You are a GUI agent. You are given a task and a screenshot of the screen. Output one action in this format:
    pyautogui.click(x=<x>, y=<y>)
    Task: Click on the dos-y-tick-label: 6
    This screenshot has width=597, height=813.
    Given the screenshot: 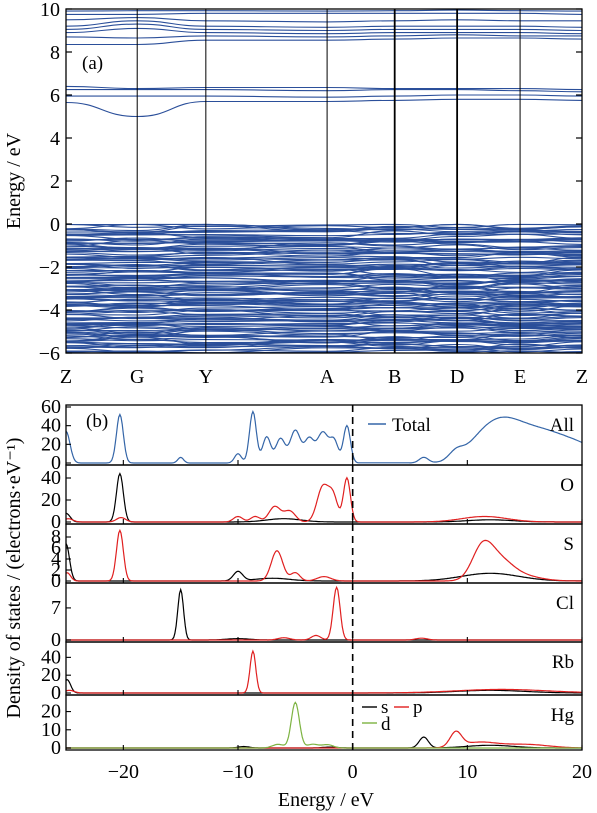 What is the action you would take?
    pyautogui.click(x=56, y=548)
    